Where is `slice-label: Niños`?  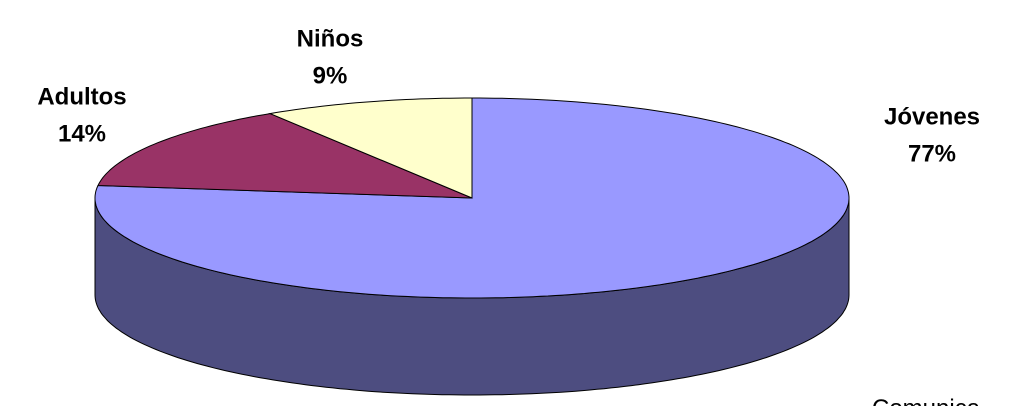
slice-label: Niños is located at coordinates (330, 38).